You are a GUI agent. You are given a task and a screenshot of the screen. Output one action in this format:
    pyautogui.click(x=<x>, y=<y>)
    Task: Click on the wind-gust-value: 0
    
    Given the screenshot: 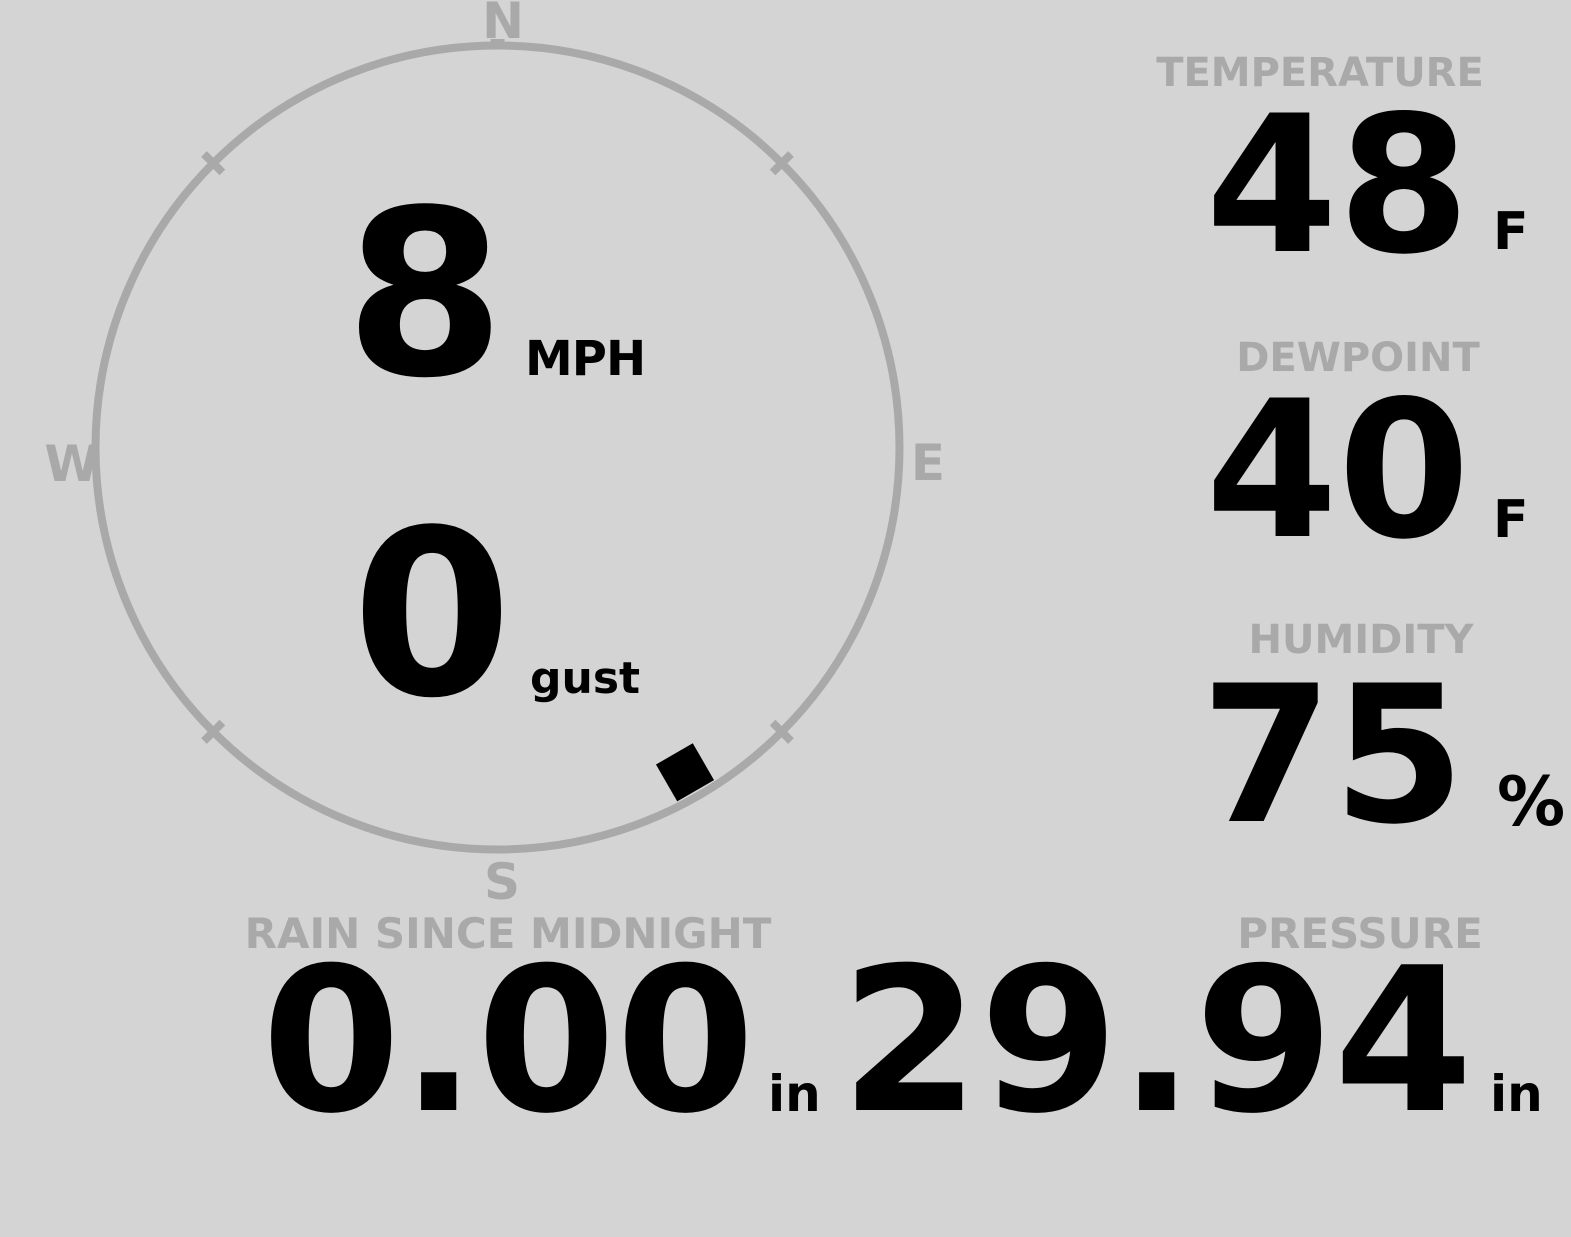 What is the action you would take?
    pyautogui.click(x=431, y=615)
    